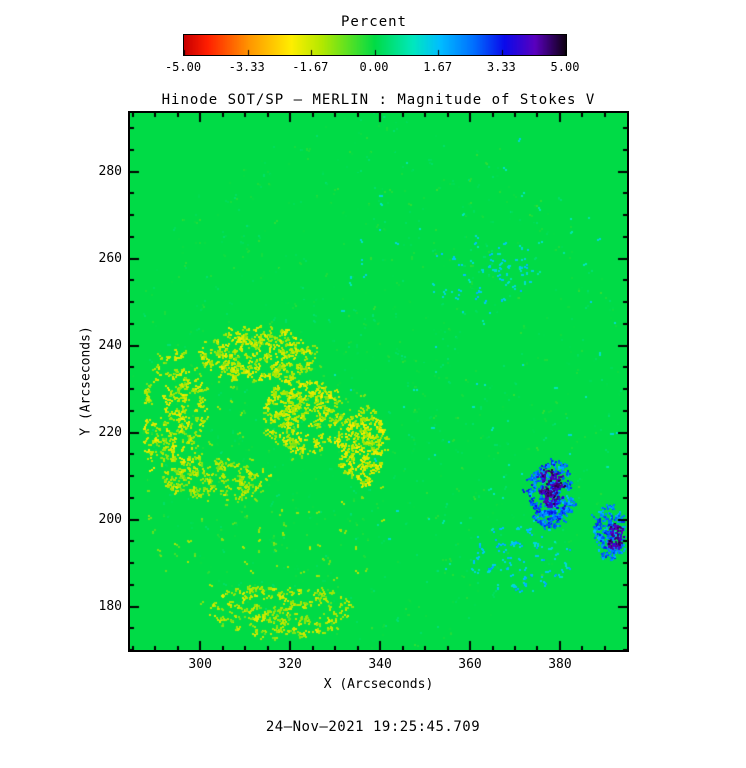 Image resolution: width=746 pixels, height=768 pixels. Describe the element at coordinates (560, 664) in the screenshot. I see `x-tick-label: 380` at that location.